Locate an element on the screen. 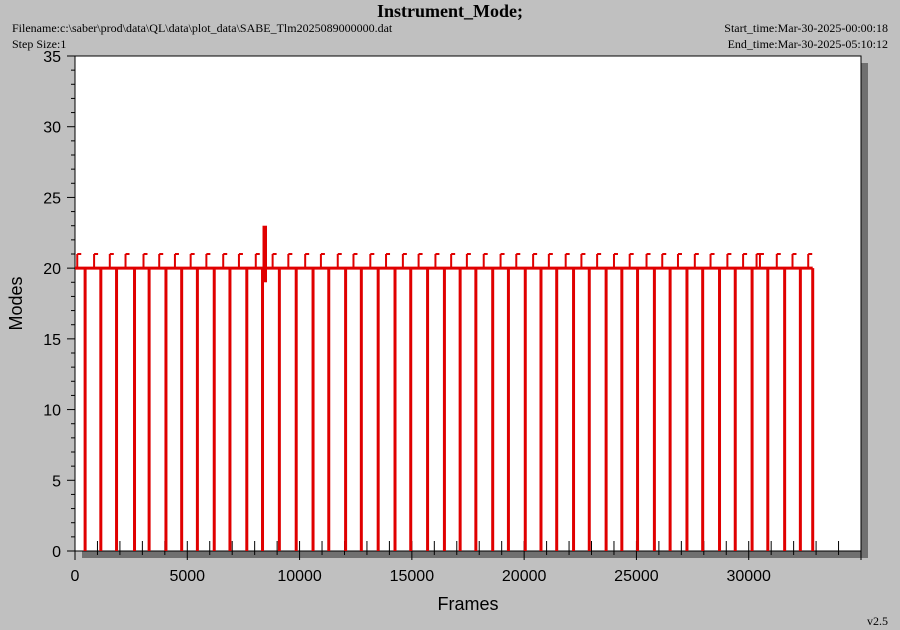  y-axis: 0 5 10 15 20 25 30 35 is located at coordinates (59, 305).